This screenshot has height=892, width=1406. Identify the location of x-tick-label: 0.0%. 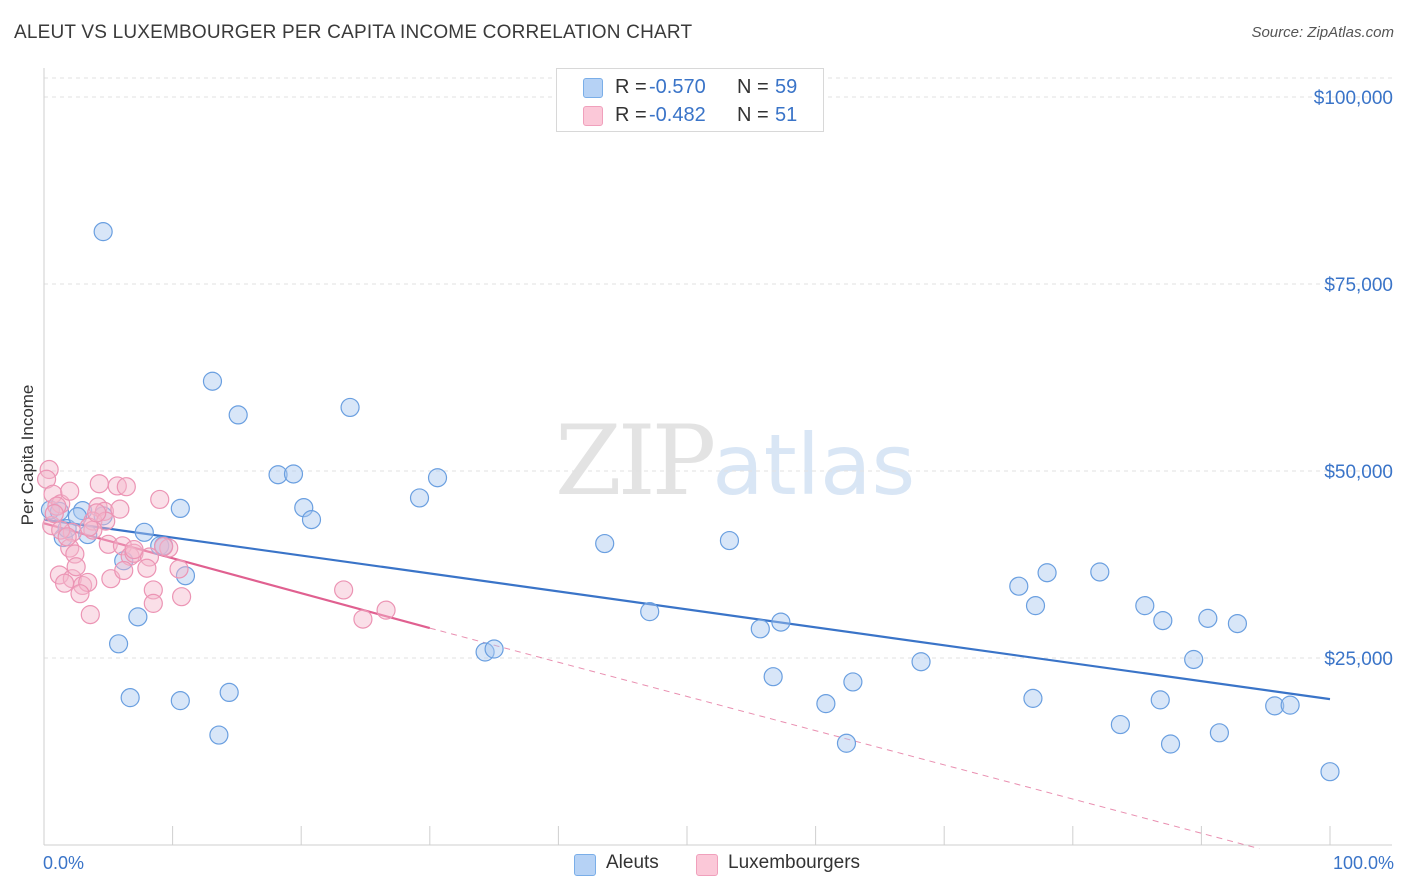
(63, 863).